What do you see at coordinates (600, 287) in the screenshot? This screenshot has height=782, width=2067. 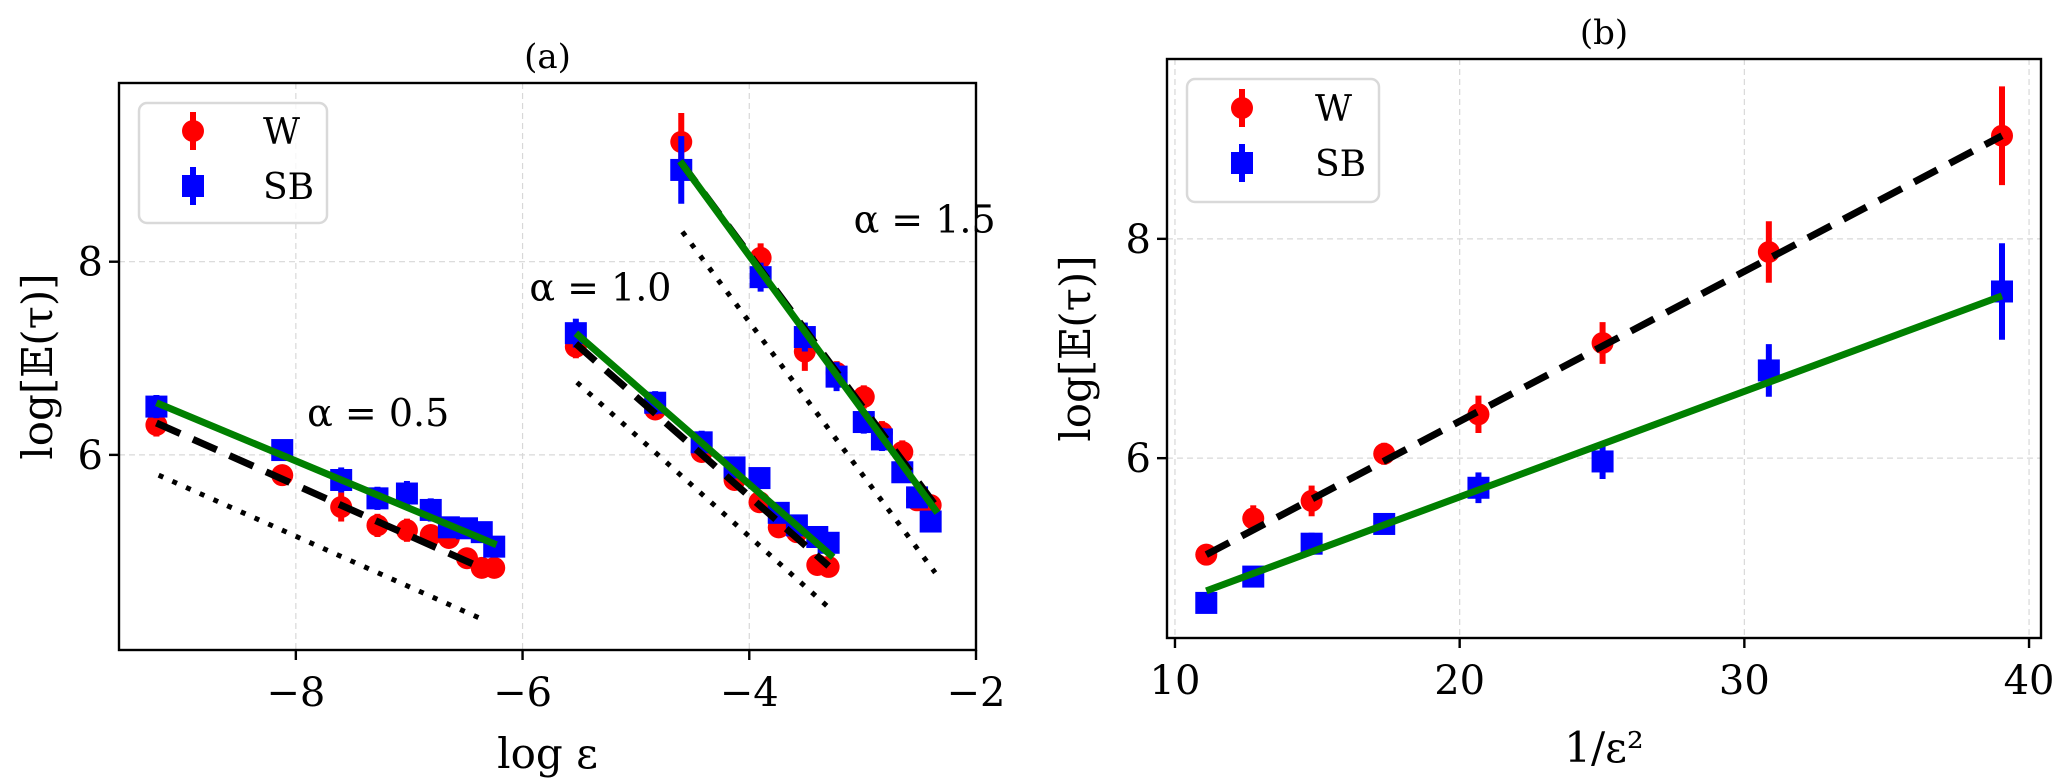 I see `alpha-annotation: α = 1.0` at bounding box center [600, 287].